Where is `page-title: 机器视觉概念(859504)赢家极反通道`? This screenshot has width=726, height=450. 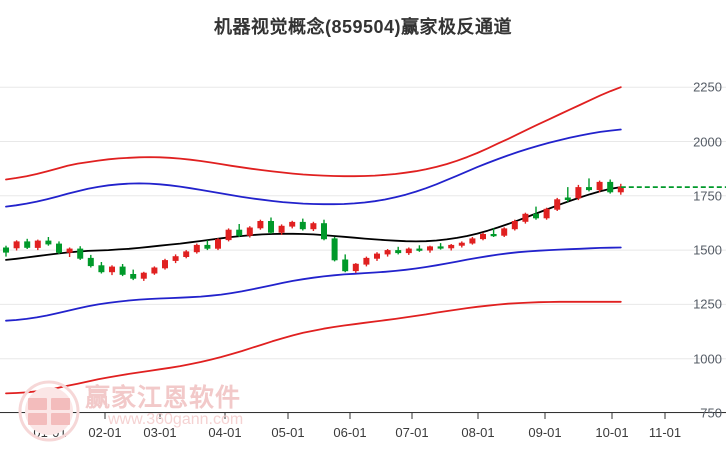 page-title: 机器视觉概念(859504)赢家极反通道 is located at coordinates (363, 27).